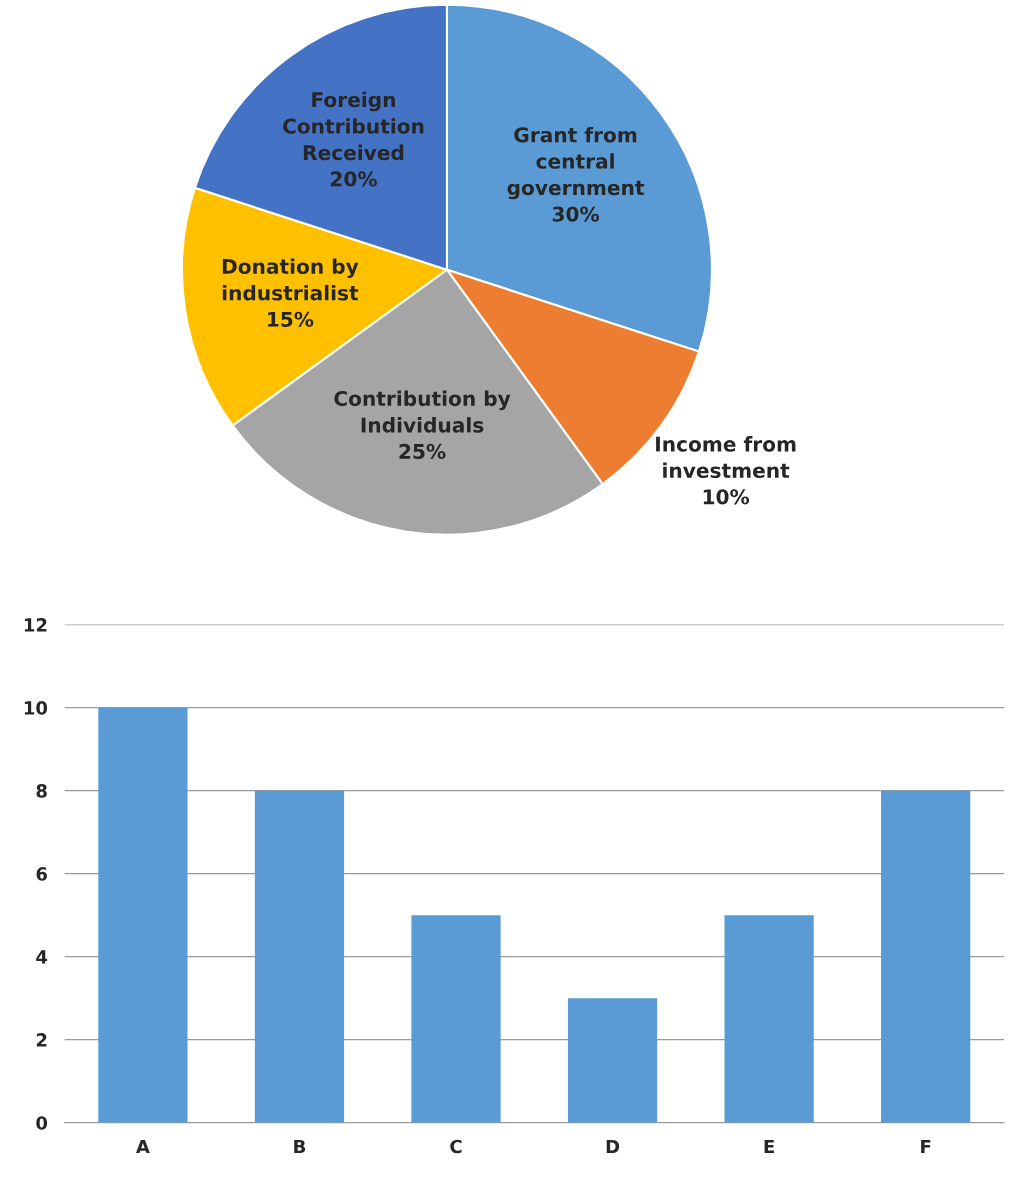  Describe the element at coordinates (613, 1146) in the screenshot. I see `x-tick-label: D` at that location.